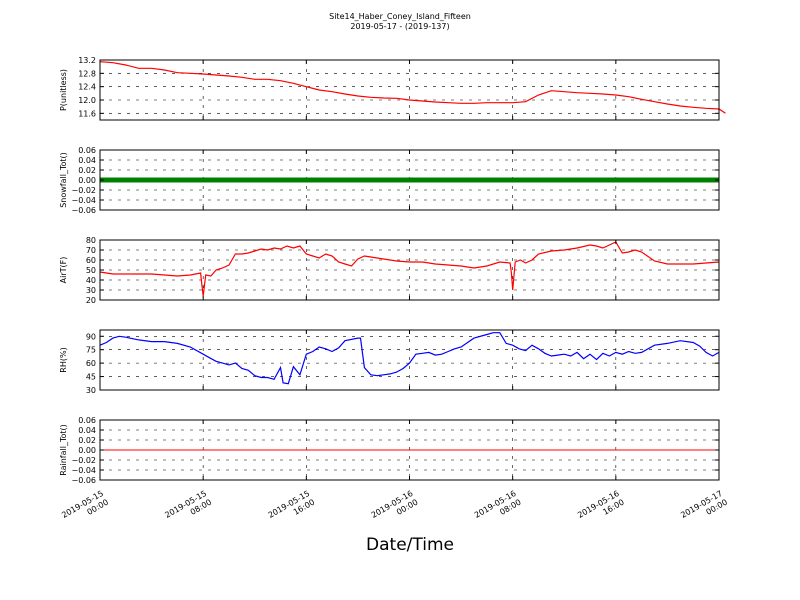 Image resolution: width=800 pixels, height=600 pixels. I want to click on y-tick-label: 11.6, so click(87, 113).